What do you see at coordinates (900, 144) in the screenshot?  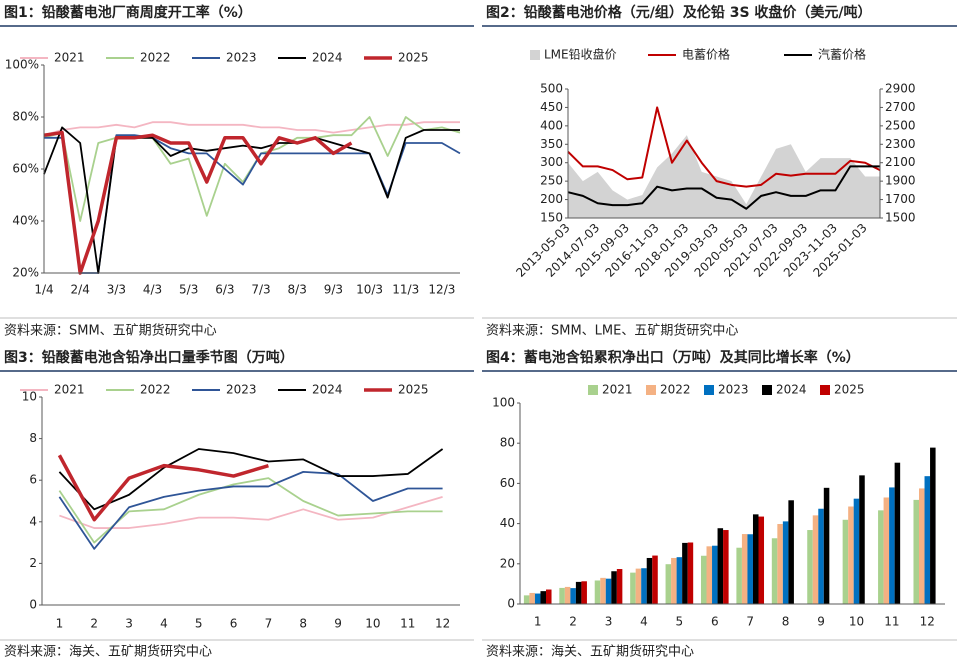 I see `y2-tick-label: 2300` at bounding box center [900, 144].